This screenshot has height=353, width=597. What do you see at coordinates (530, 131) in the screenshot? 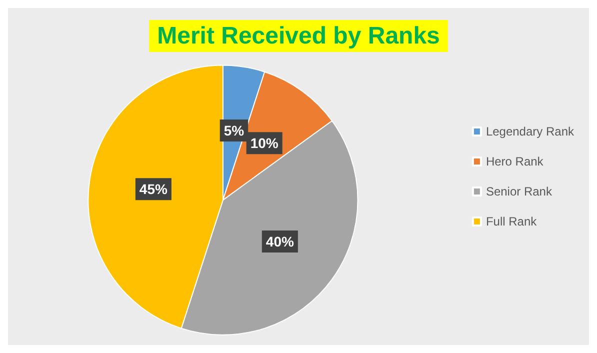
I see `legend-label: Legendary Rank` at bounding box center [530, 131].